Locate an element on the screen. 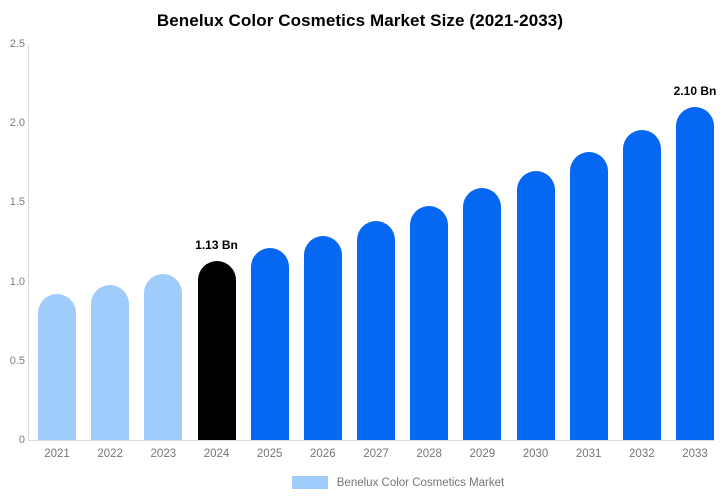 The width and height of the screenshot is (720, 500). bar-2031 is located at coordinates (588, 296).